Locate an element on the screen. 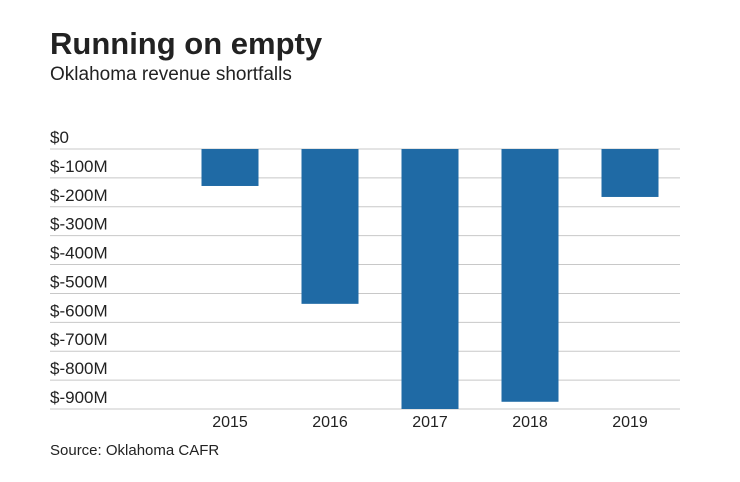 This screenshot has width=740, height=482. y-tick-label: $-600M is located at coordinates (79, 310).